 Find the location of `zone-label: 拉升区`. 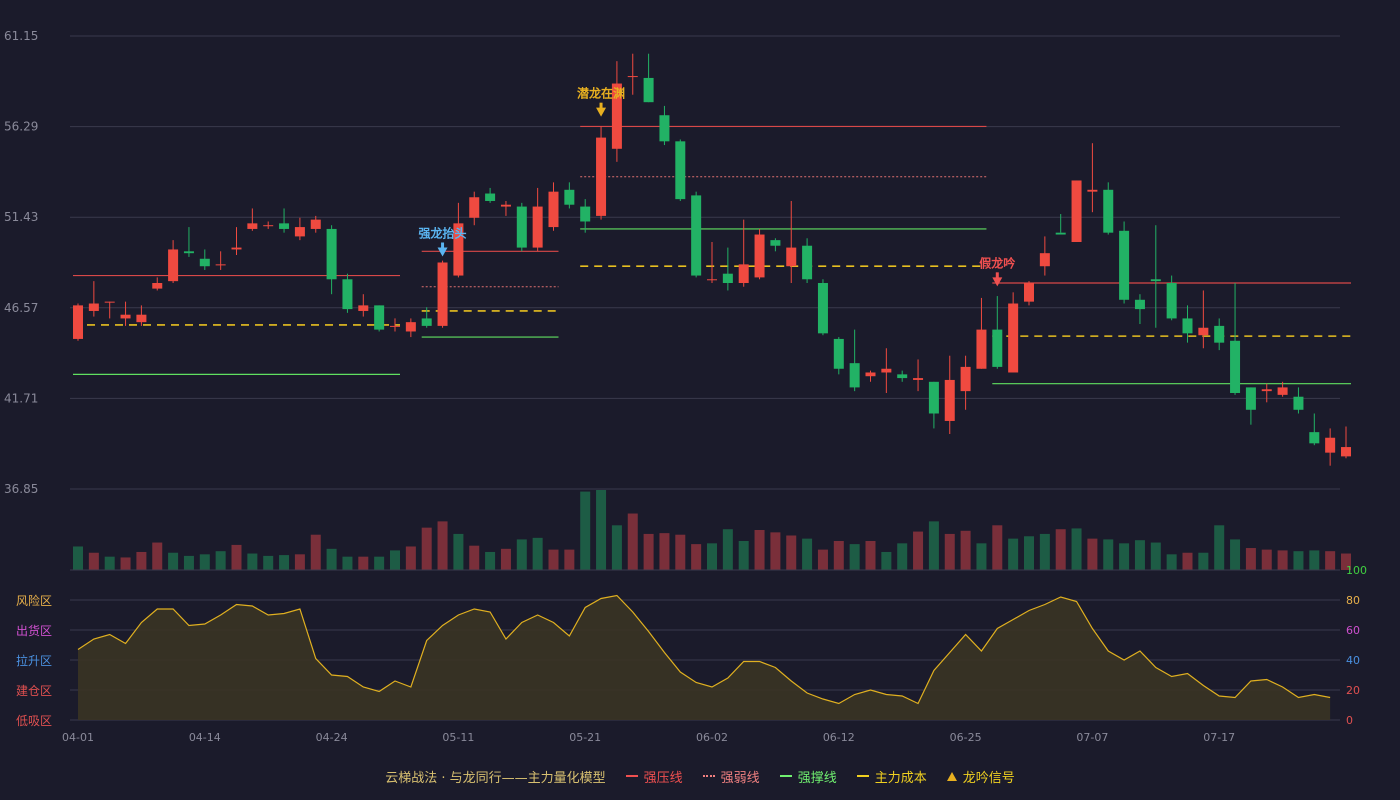

zone-label: 拉升区 is located at coordinates (34, 660).